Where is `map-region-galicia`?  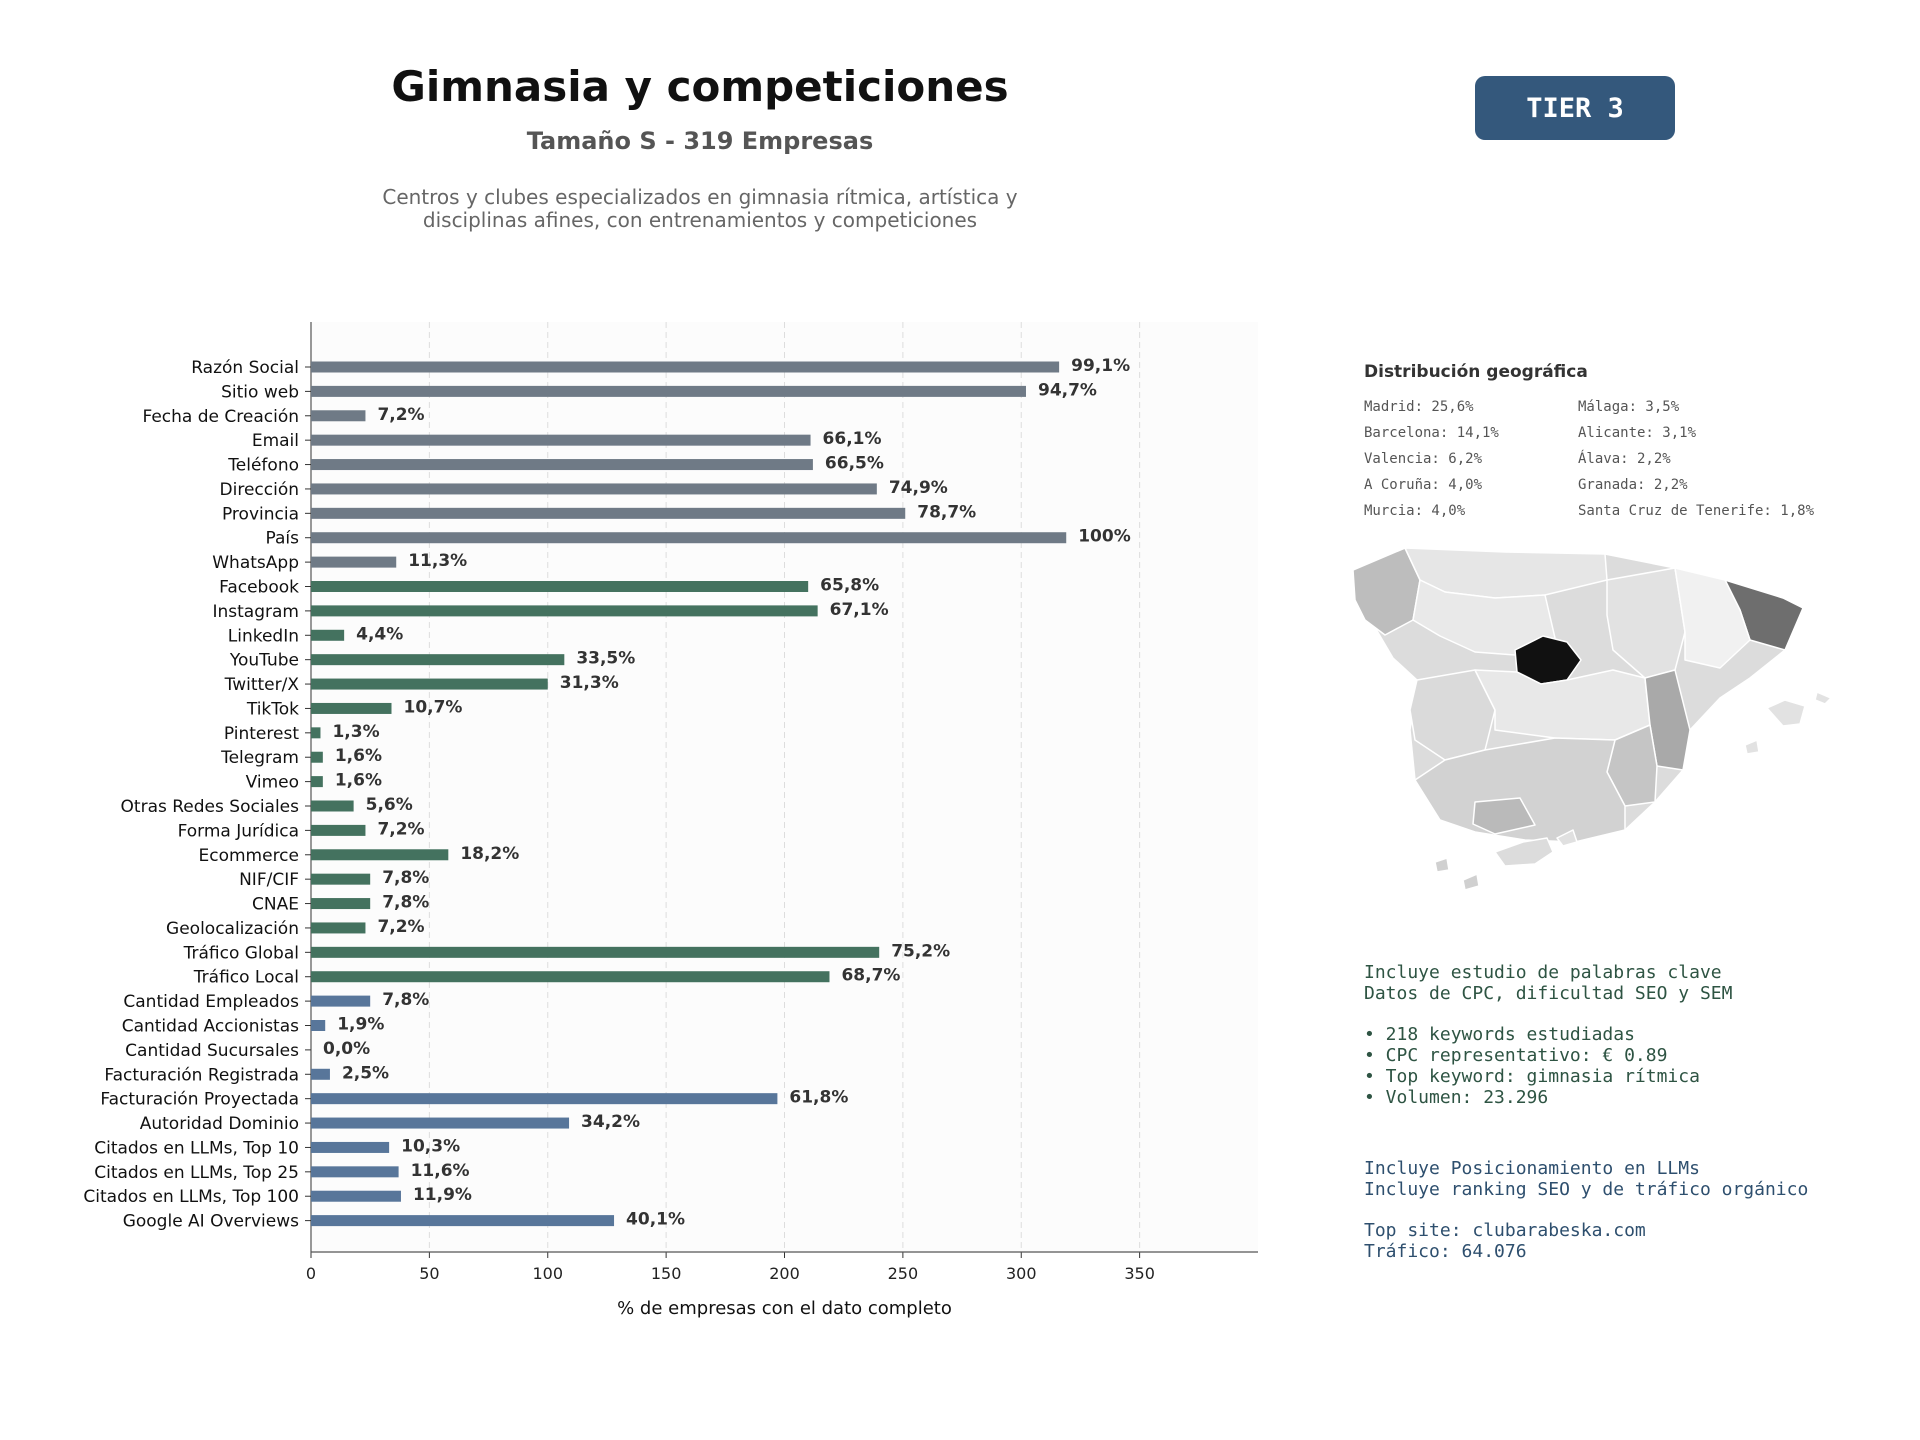
map-region-galicia is located at coordinates (1386, 591).